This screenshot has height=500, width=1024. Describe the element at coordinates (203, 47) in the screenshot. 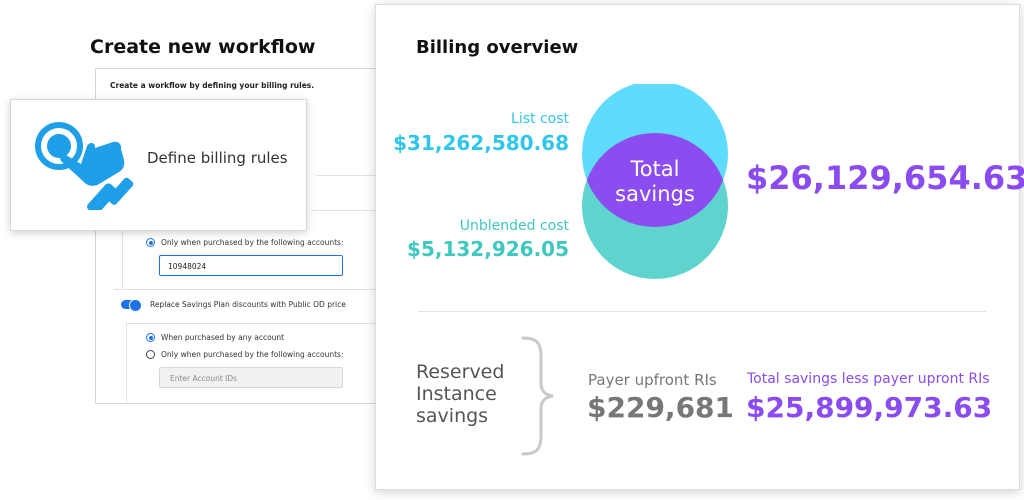

I see `workflow-title: Create new workflow` at that location.